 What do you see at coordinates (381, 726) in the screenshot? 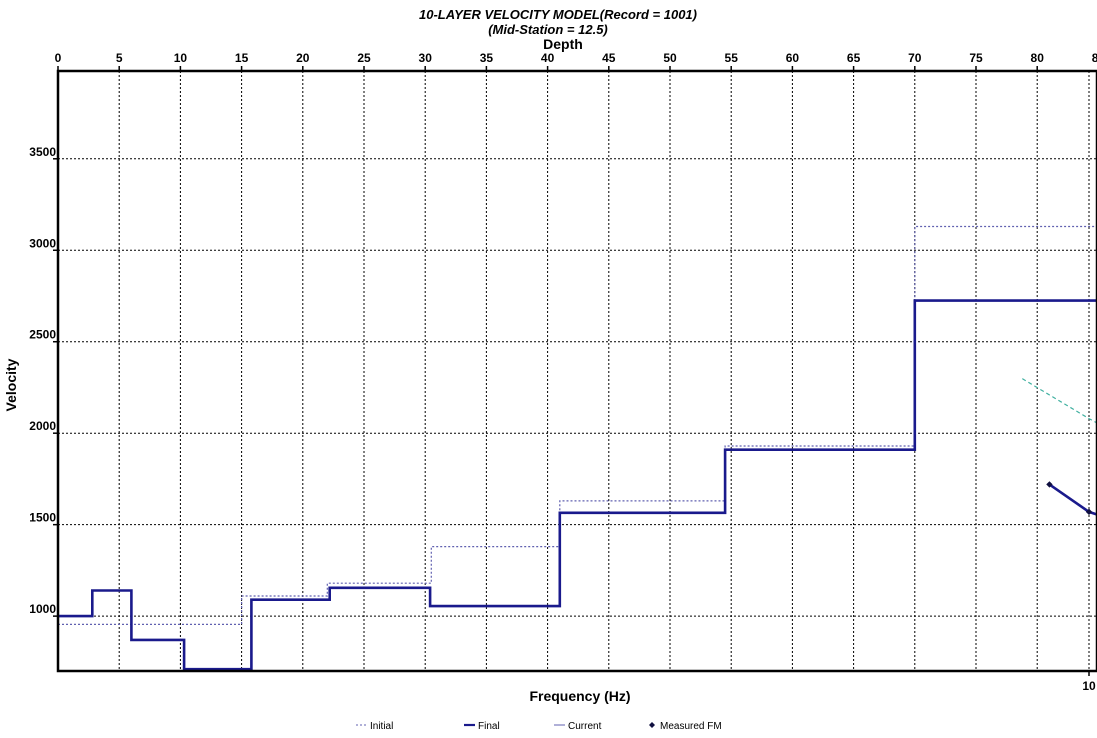
I see `legend-label: Initial` at bounding box center [381, 726].